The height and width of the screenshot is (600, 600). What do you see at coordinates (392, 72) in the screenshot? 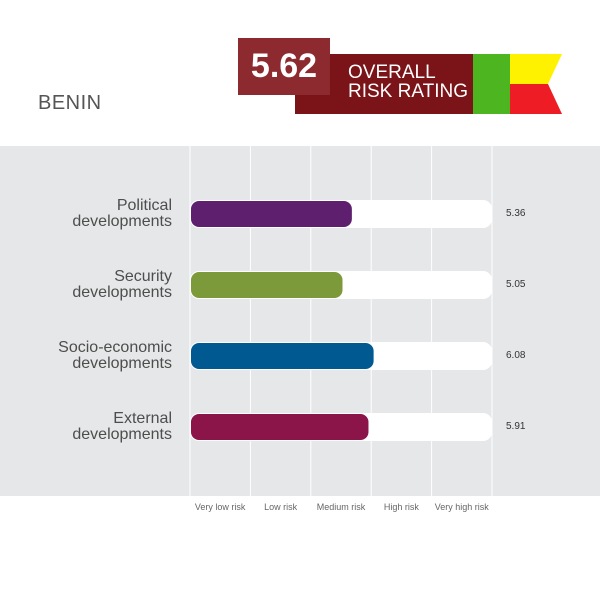
I see `overall-rating-label-line1: OVERALL` at bounding box center [392, 72].